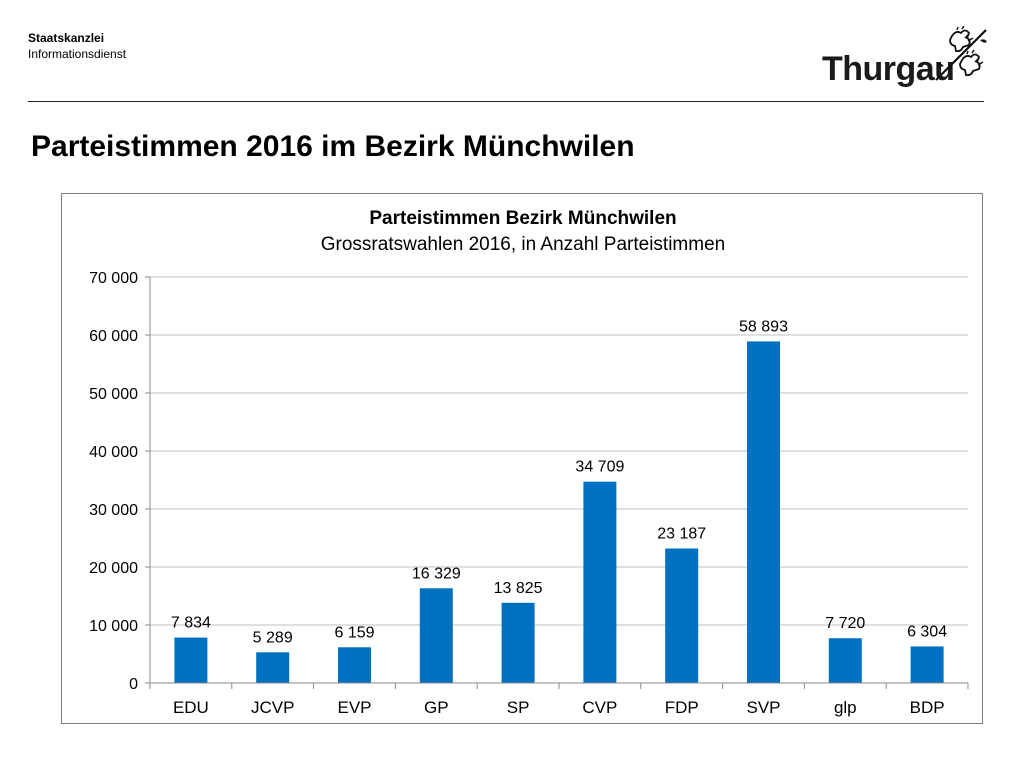 The height and width of the screenshot is (768, 1024). What do you see at coordinates (113, 452) in the screenshot?
I see `y-tick-label: 40 000` at bounding box center [113, 452].